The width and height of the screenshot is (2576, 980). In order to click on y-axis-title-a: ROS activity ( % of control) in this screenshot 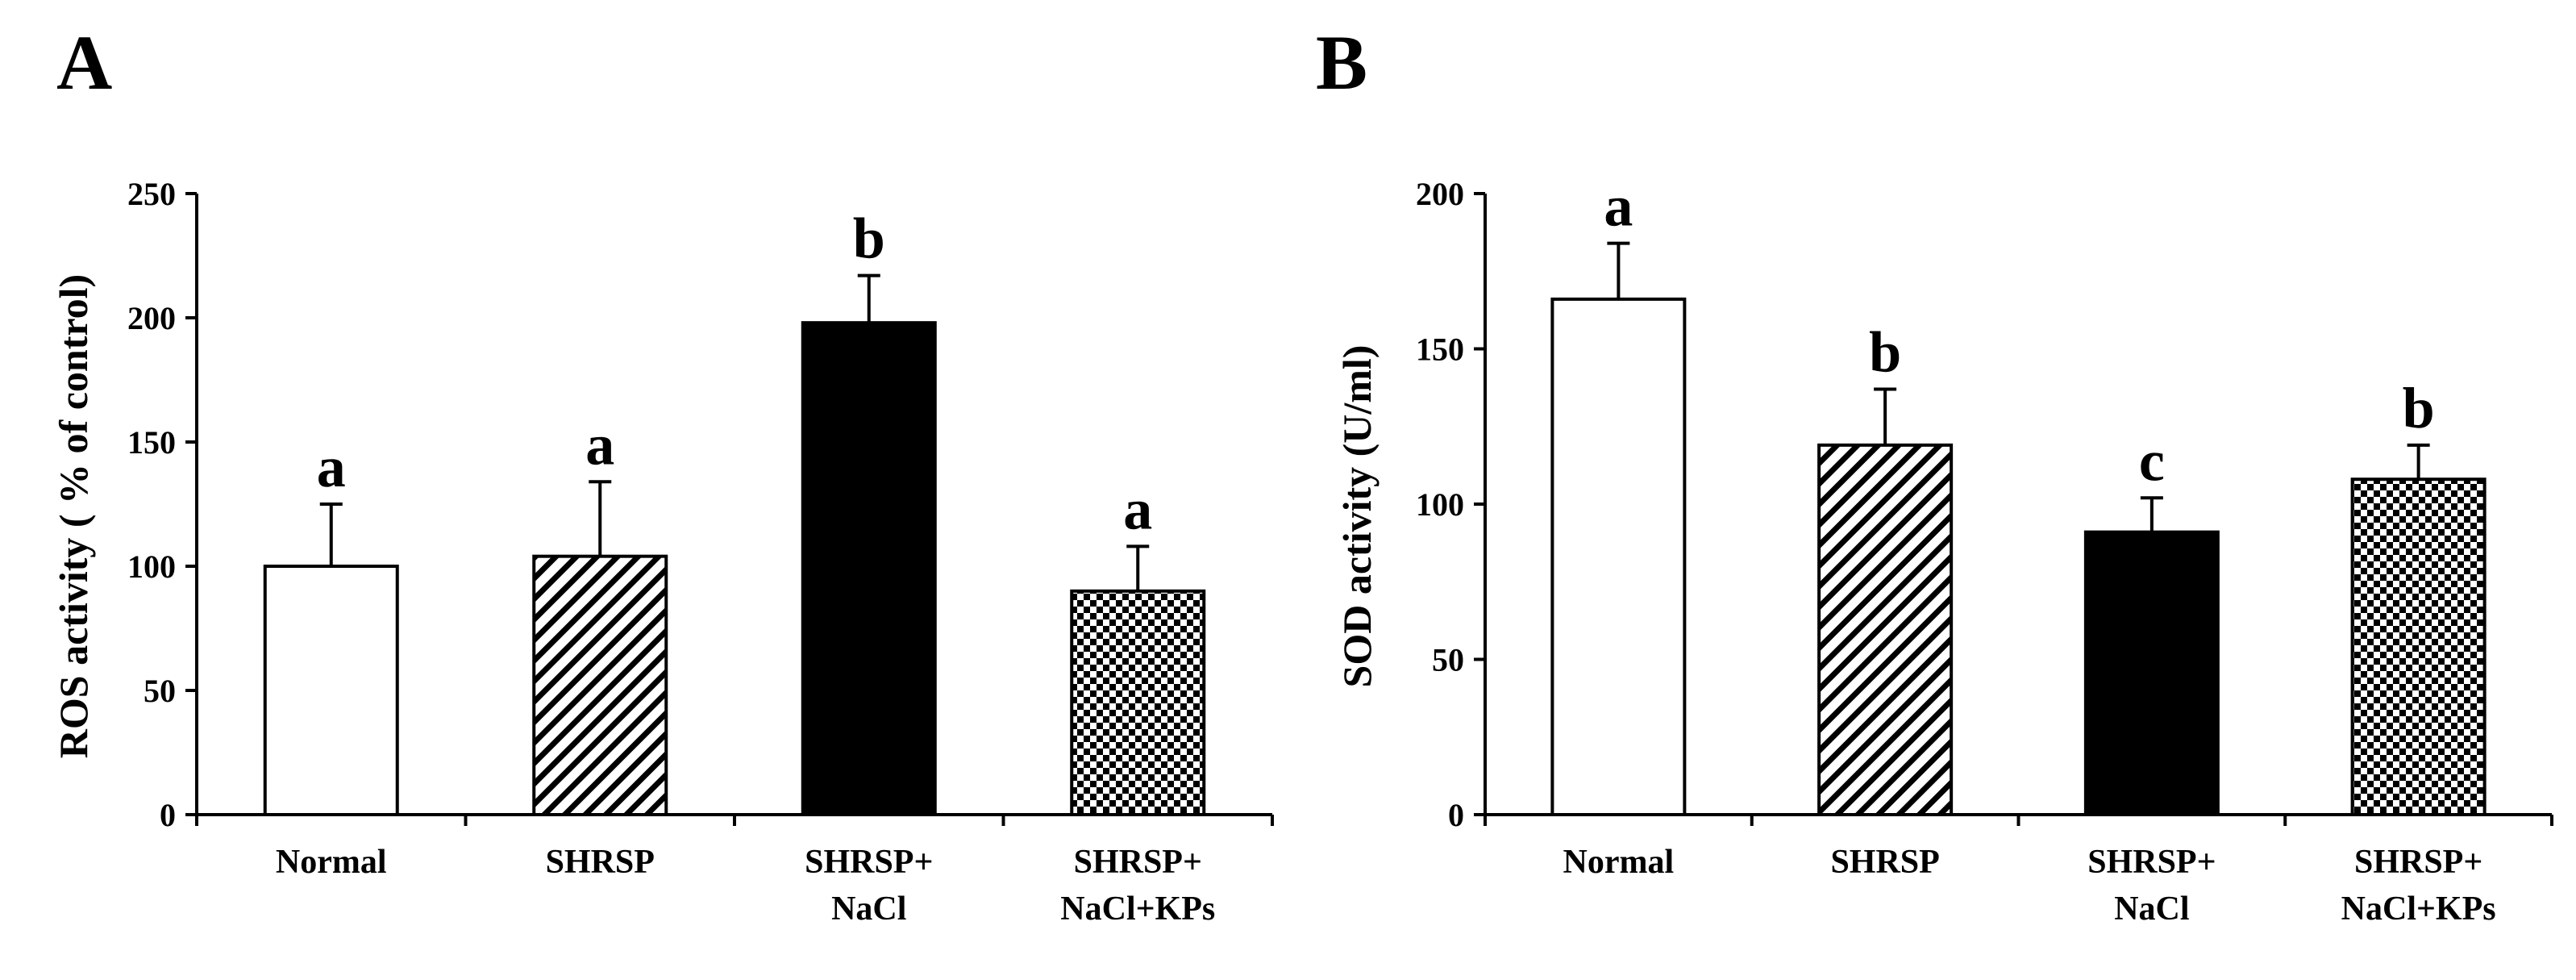, I will do `click(74, 516)`.